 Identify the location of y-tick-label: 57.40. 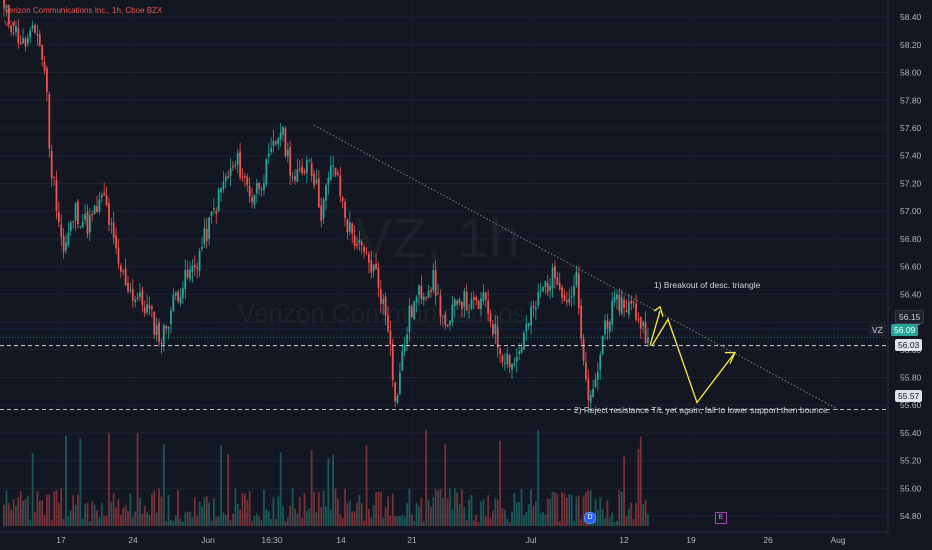
(911, 156).